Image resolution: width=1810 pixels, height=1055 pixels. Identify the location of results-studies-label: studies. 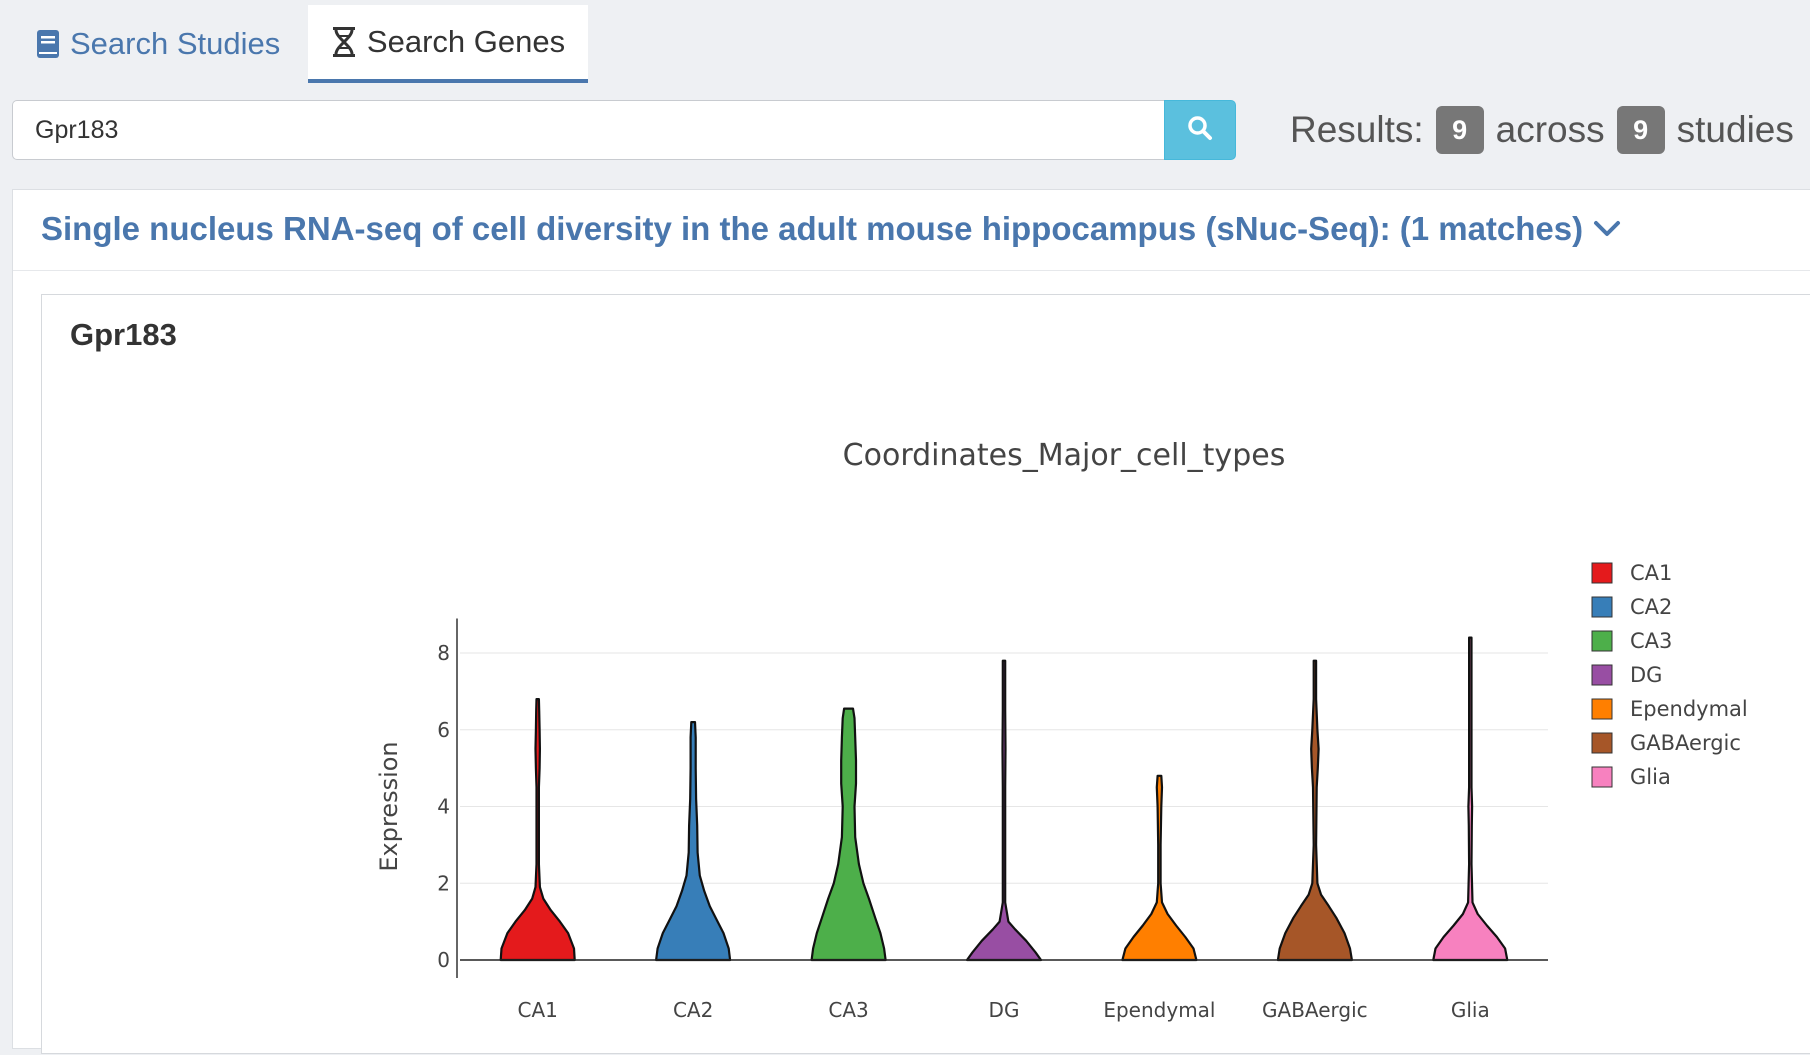
(1735, 129).